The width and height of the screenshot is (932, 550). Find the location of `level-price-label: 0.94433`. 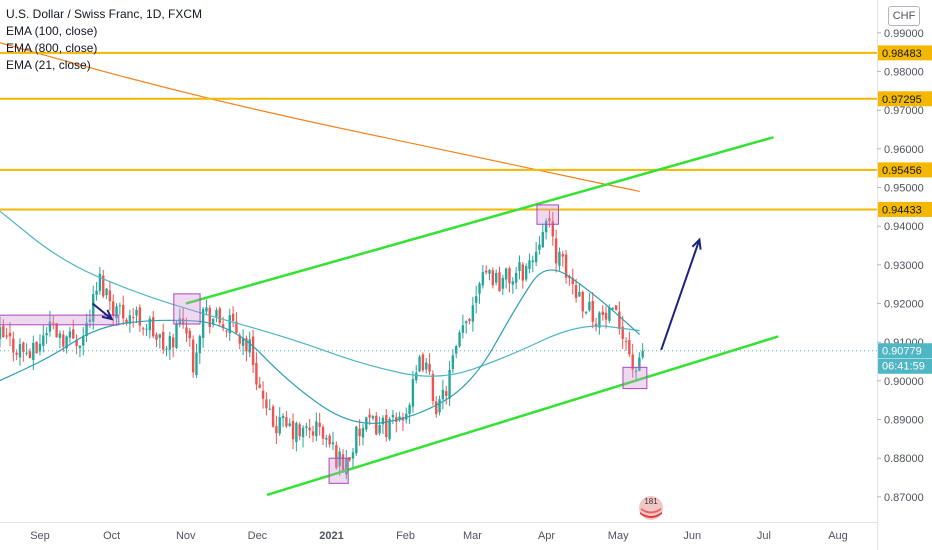

level-price-label: 0.94433 is located at coordinates (905, 209).